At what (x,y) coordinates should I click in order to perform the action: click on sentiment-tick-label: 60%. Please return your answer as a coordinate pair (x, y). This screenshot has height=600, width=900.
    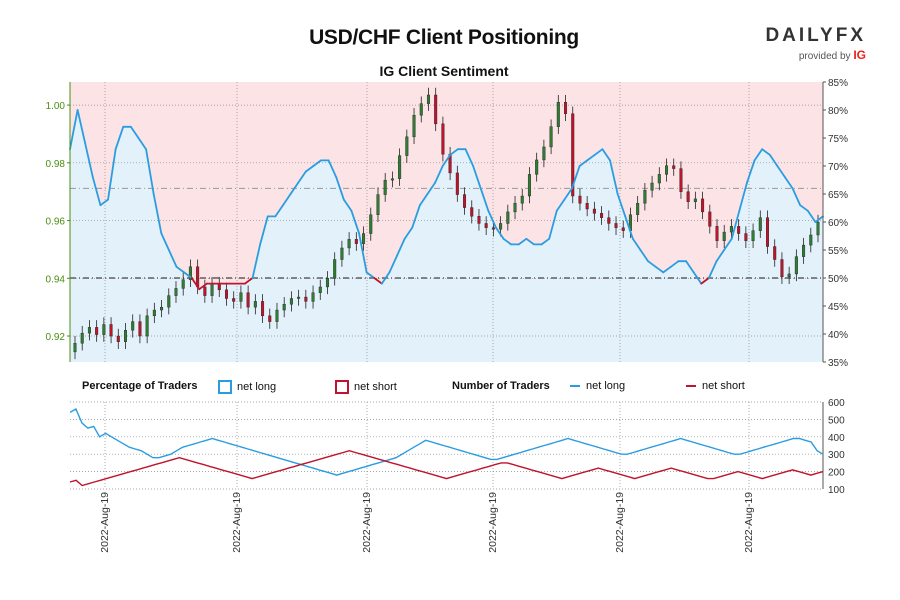
    Looking at the image, I should click on (838, 223).